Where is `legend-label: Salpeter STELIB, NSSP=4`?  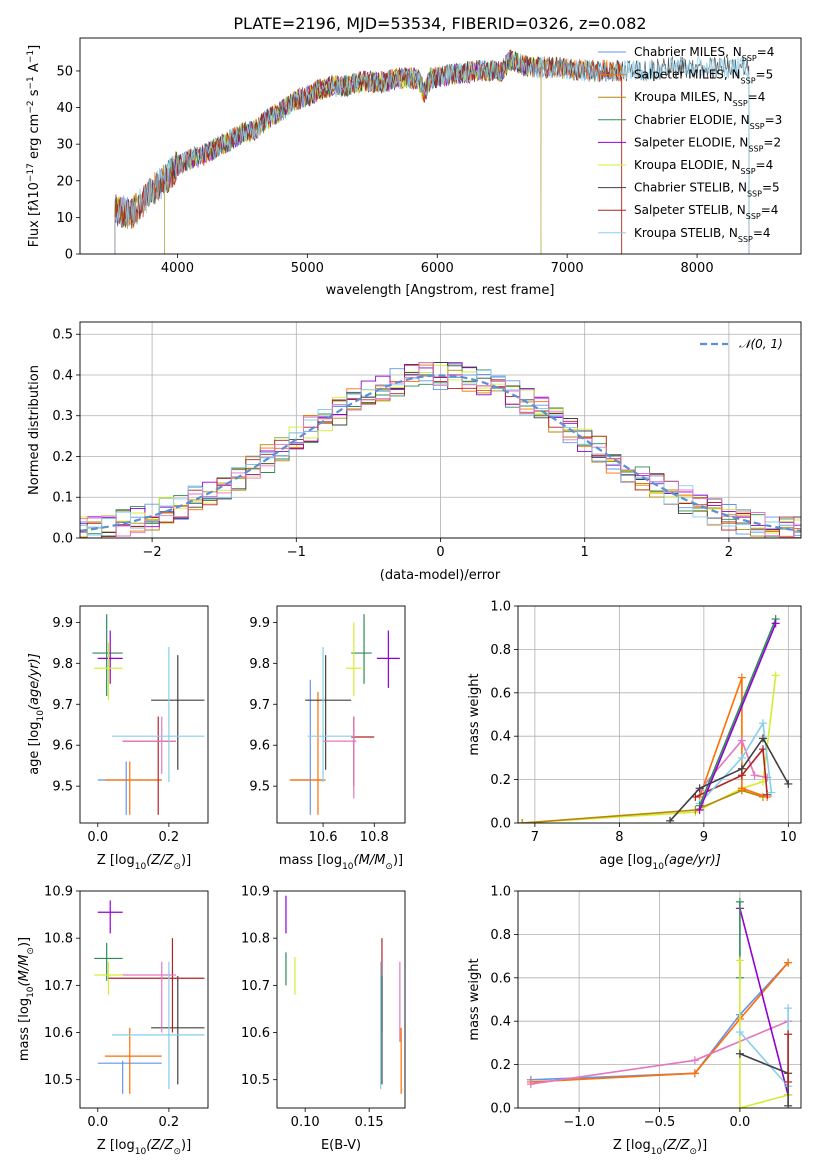
legend-label: Salpeter STELIB, NSSP=4 is located at coordinates (706, 212).